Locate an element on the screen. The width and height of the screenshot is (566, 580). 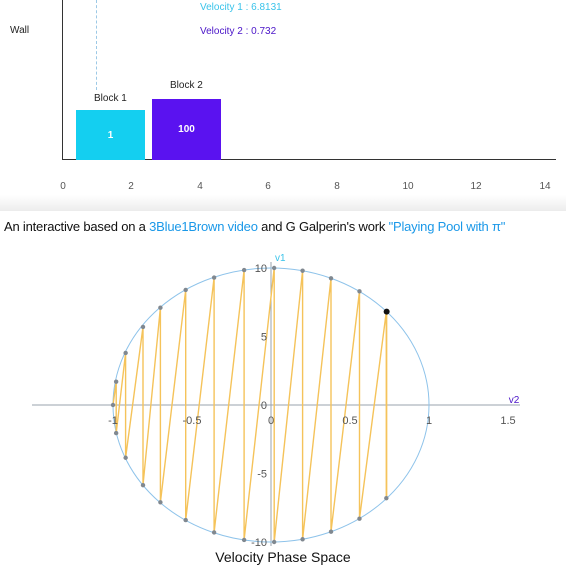
playing-pool-with-pi-link: "Playing Pool with π" is located at coordinates (447, 226).